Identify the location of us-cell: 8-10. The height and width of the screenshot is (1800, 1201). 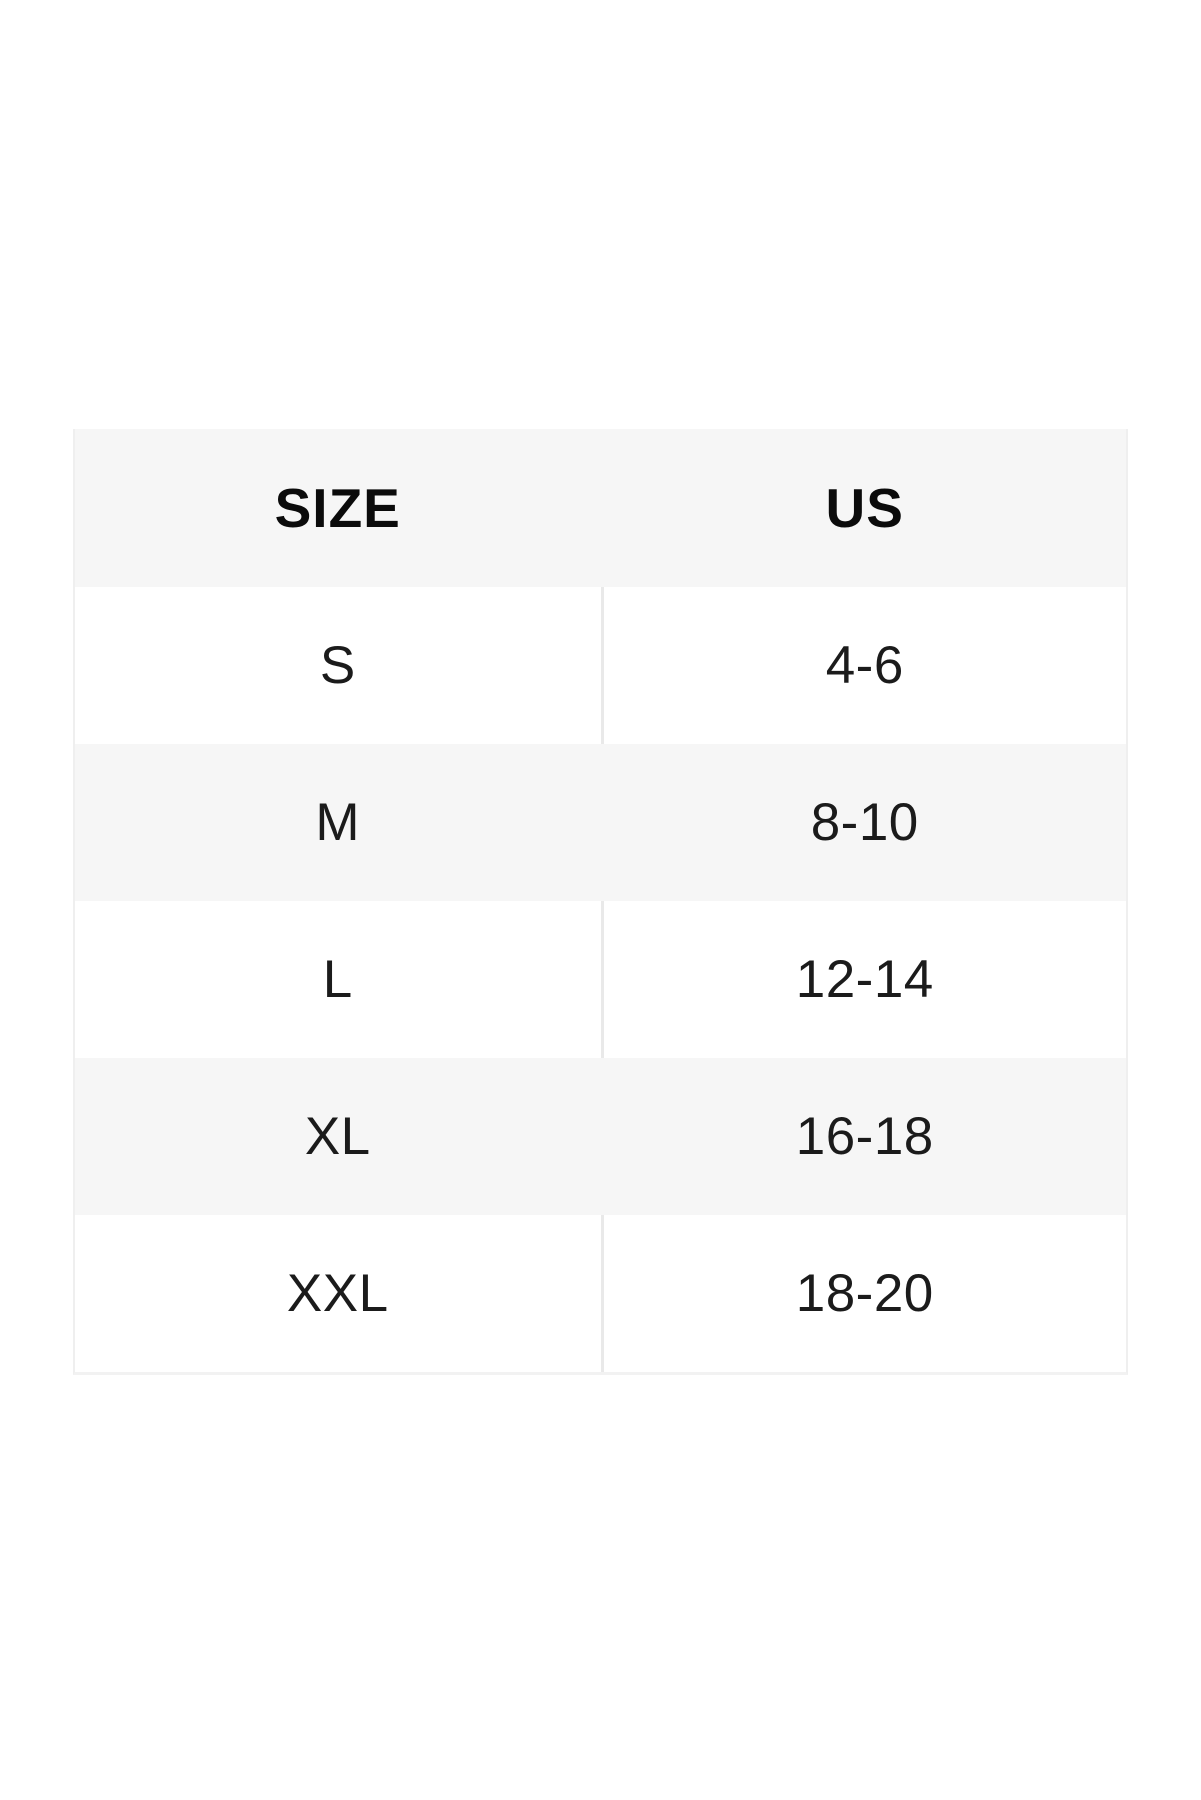
(864, 822).